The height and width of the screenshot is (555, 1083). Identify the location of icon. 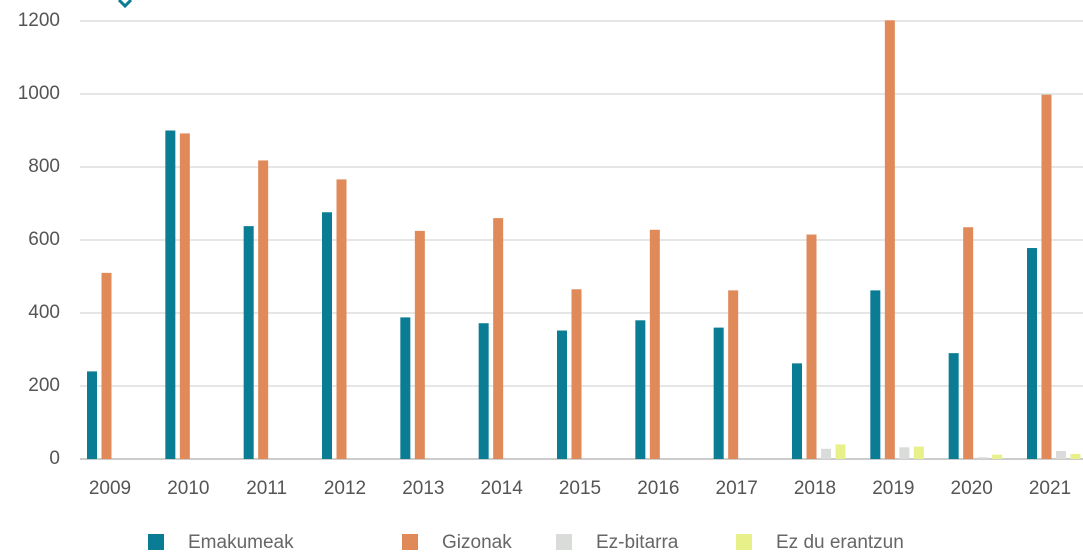
(125, 4).